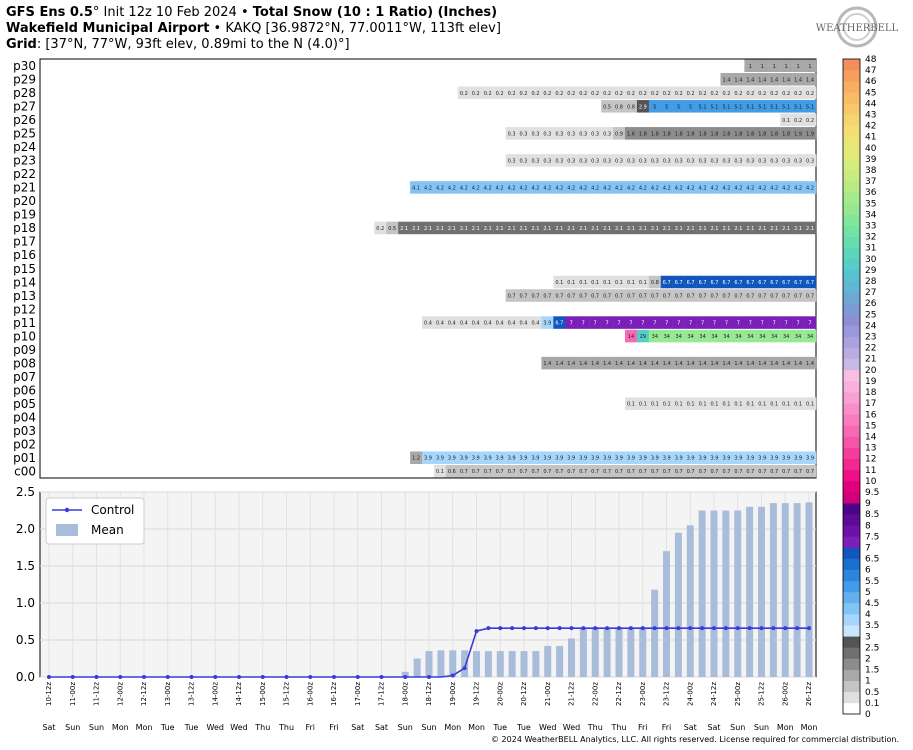 The width and height of the screenshot is (913, 750). I want to click on colorbar-tick-label: 7.5, so click(872, 537).